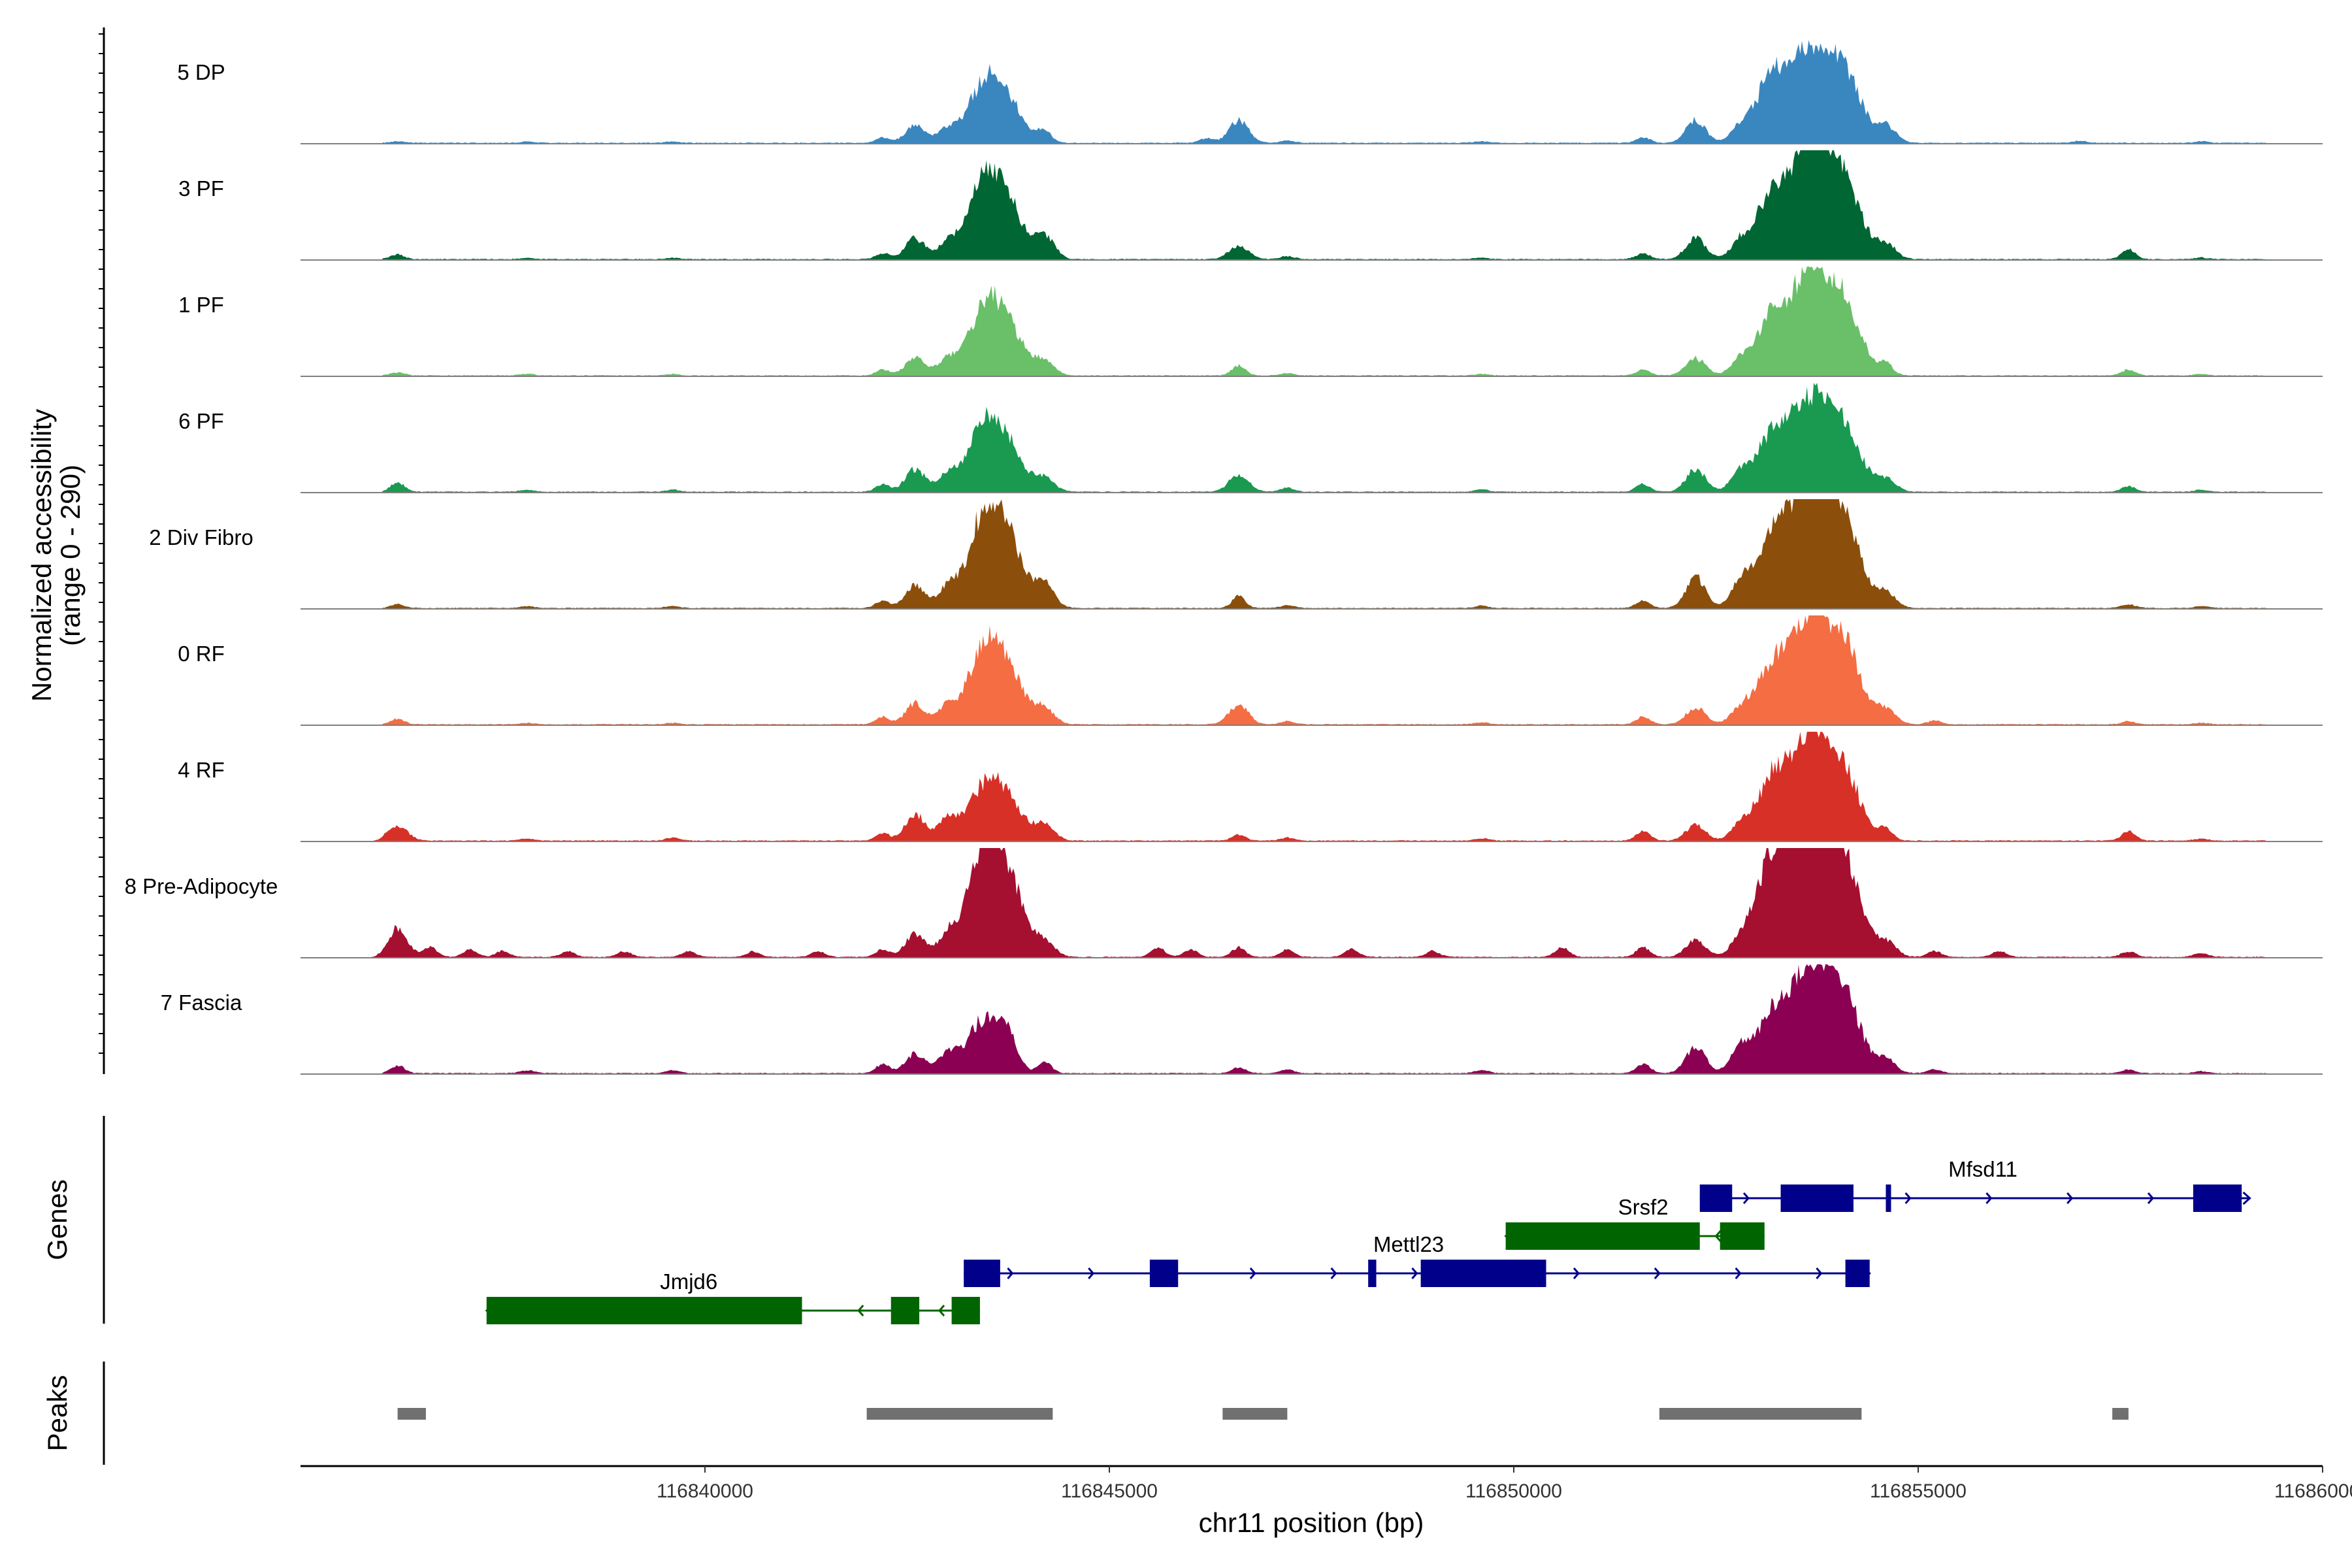  What do you see at coordinates (1513, 1491) in the screenshot?
I see `x-tick-label: 116850000` at bounding box center [1513, 1491].